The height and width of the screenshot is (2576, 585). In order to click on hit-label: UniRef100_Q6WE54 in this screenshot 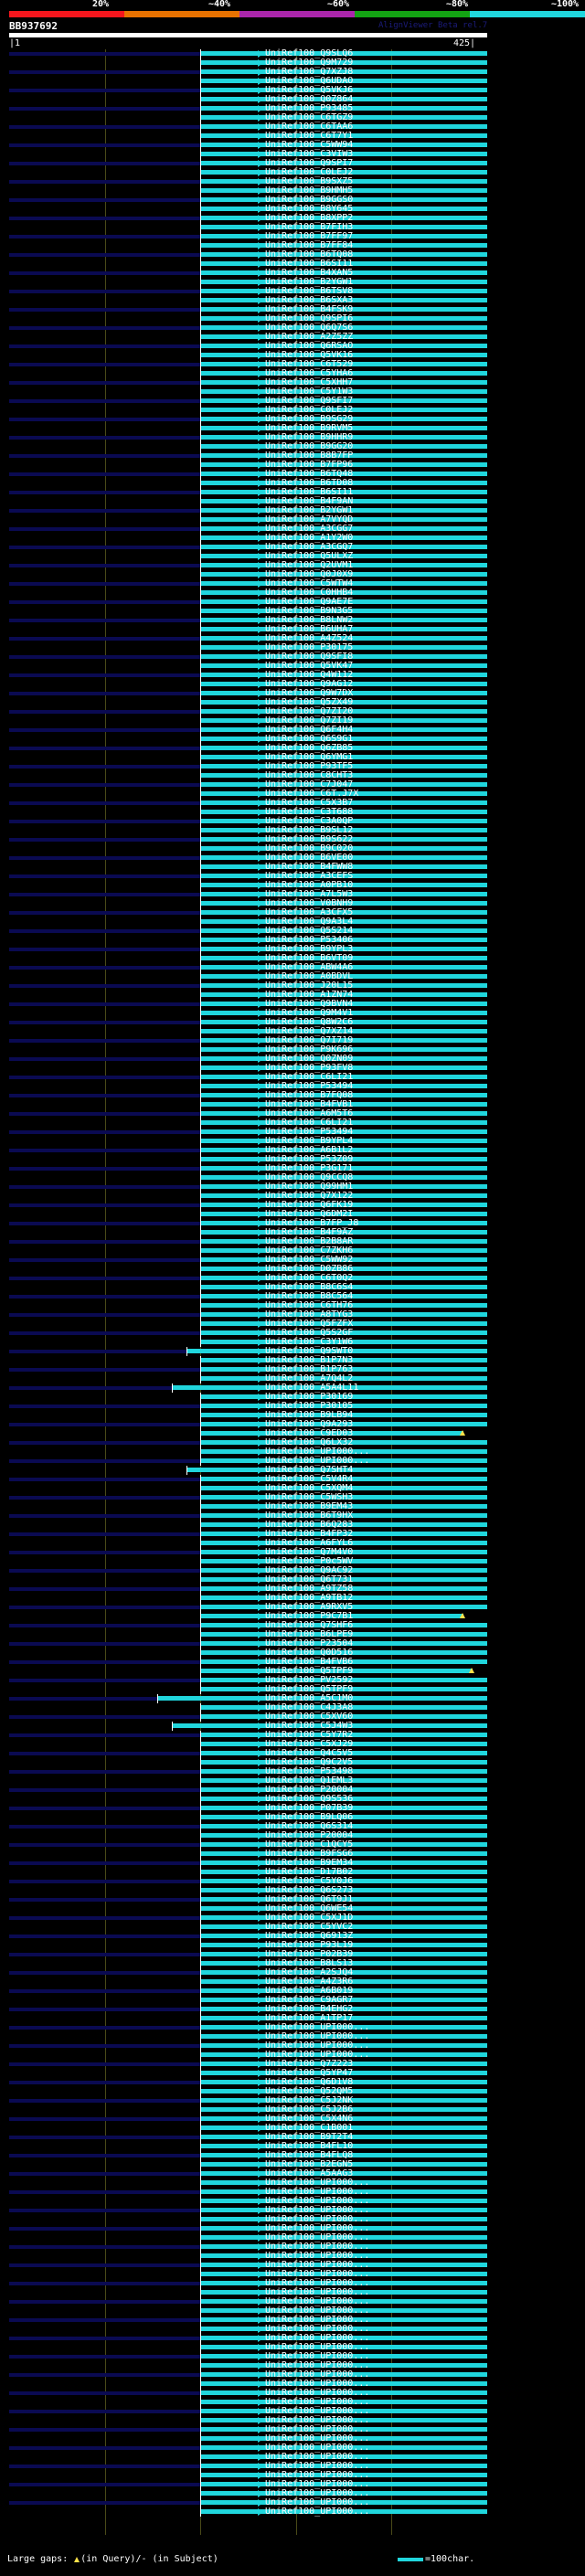, I will do `click(310, 1908)`.